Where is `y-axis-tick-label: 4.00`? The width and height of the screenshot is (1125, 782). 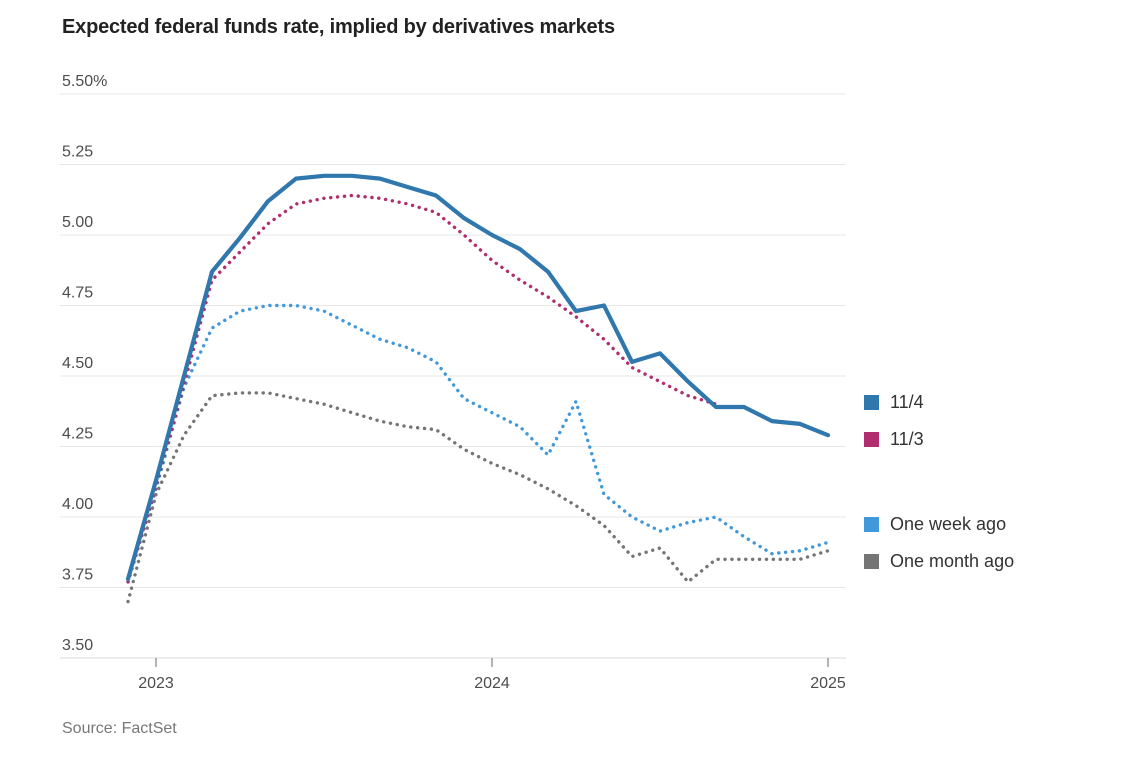 y-axis-tick-label: 4.00 is located at coordinates (77, 504).